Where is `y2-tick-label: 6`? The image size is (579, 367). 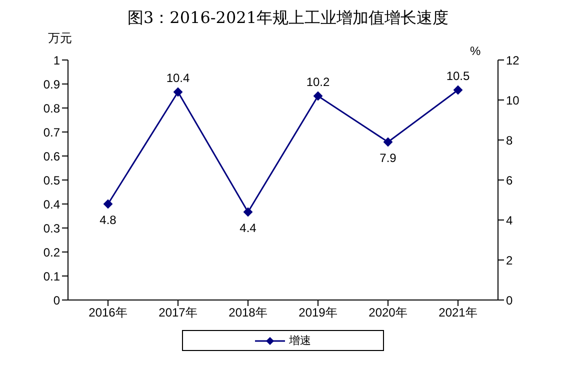
y2-tick-label: 6 is located at coordinates (509, 180).